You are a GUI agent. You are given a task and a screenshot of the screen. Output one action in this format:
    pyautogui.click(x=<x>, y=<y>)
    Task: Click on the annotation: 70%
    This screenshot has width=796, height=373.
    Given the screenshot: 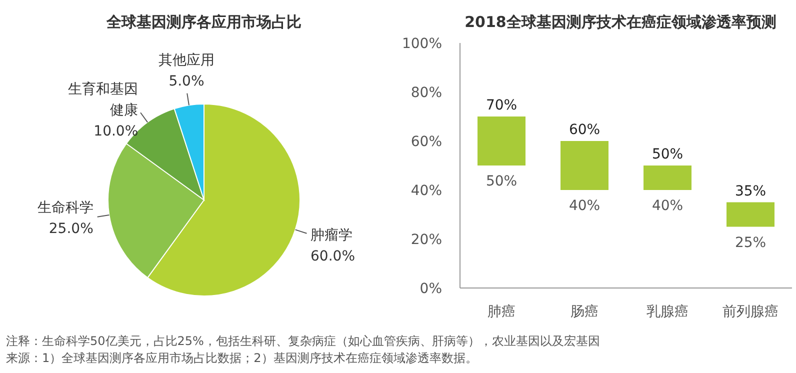 What is the action you would take?
    pyautogui.click(x=502, y=106)
    